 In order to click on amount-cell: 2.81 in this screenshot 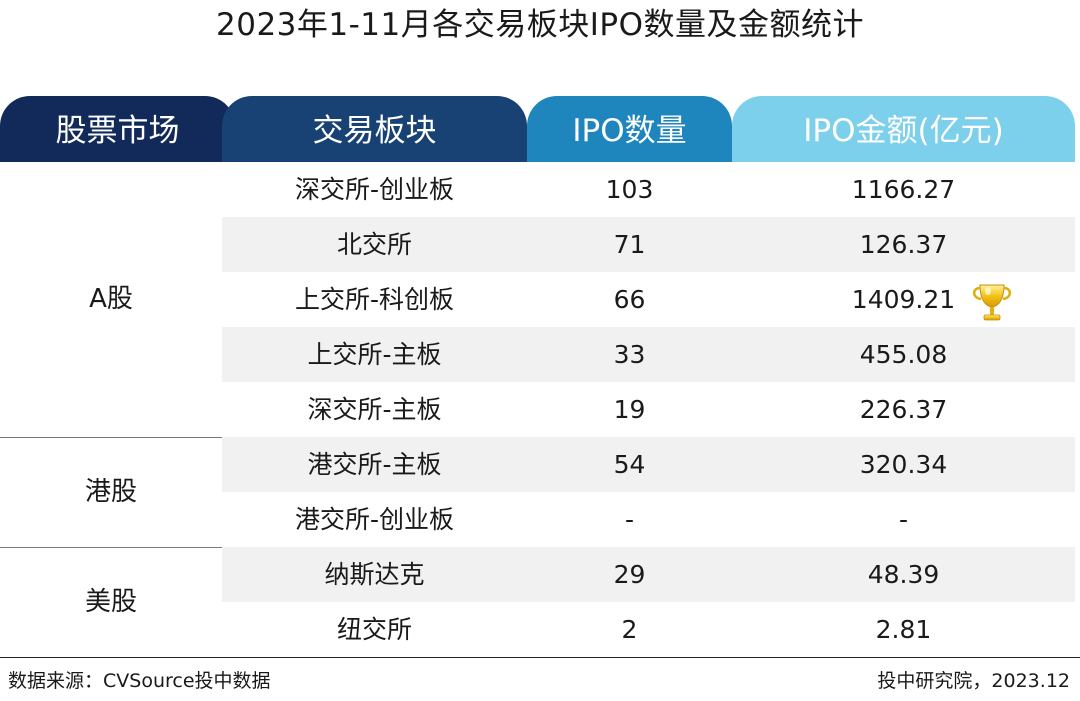, I will do `click(903, 629)`.